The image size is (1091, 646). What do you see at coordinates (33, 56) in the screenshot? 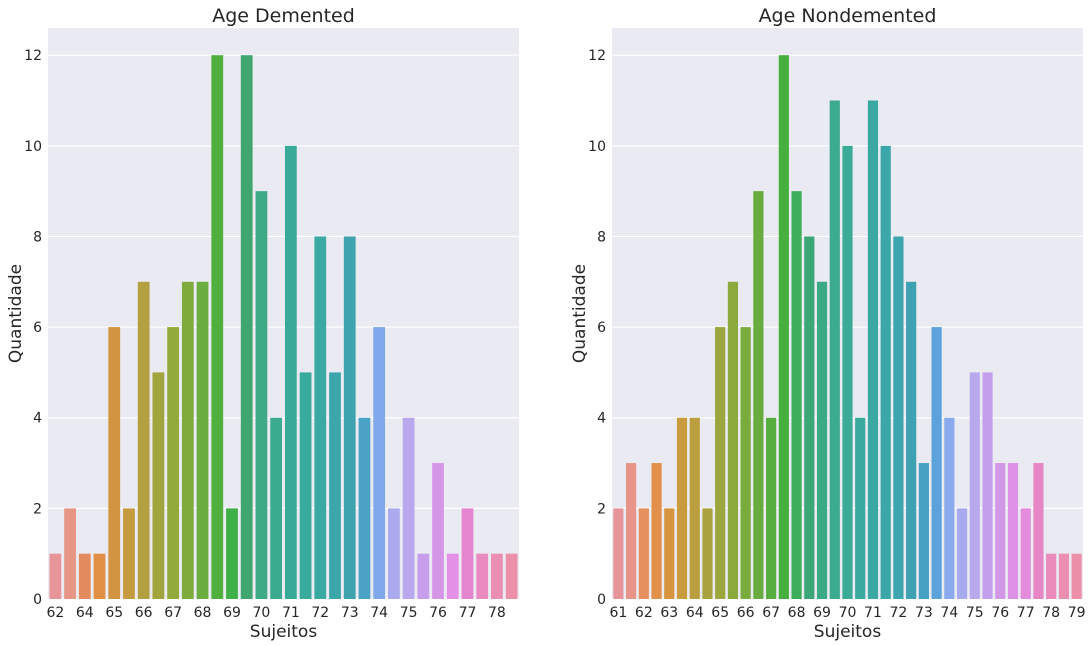
I see `y-tick-label: 12` at bounding box center [33, 56].